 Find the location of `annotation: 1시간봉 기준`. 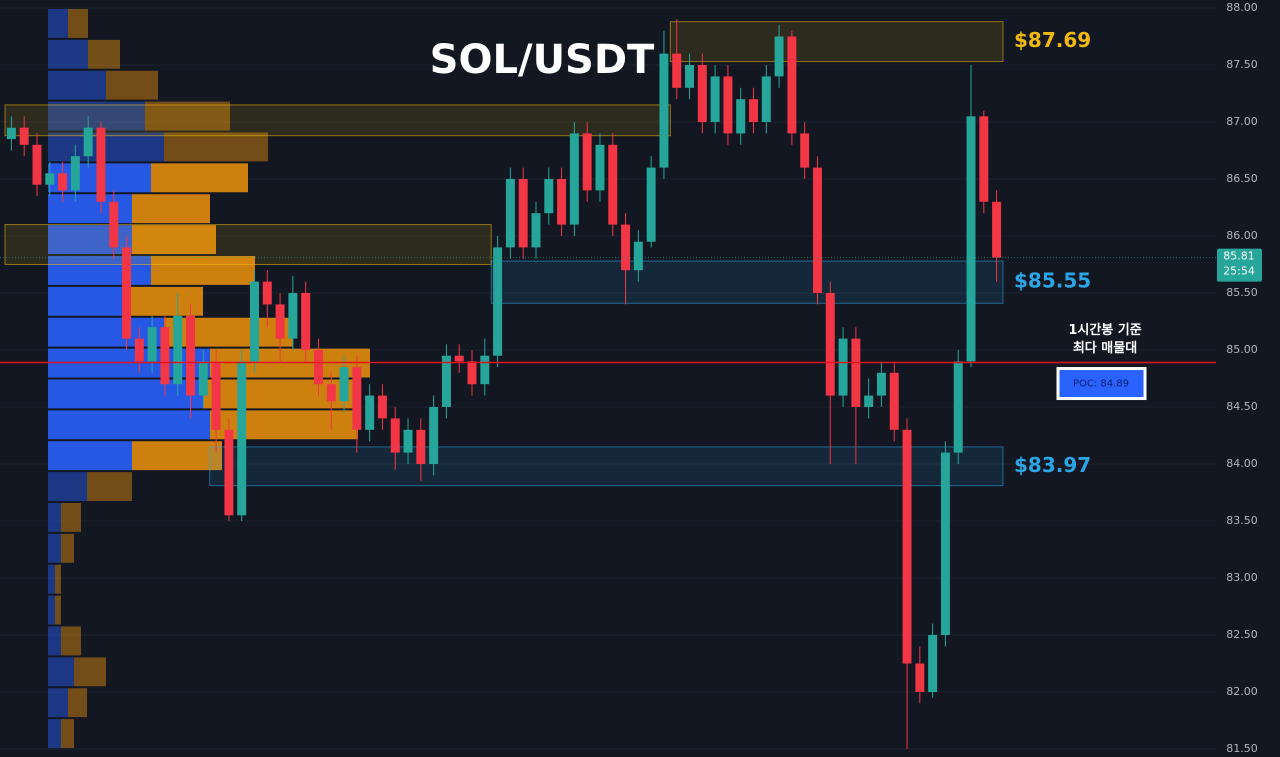

annotation: 1시간봉 기준 is located at coordinates (1104, 330).